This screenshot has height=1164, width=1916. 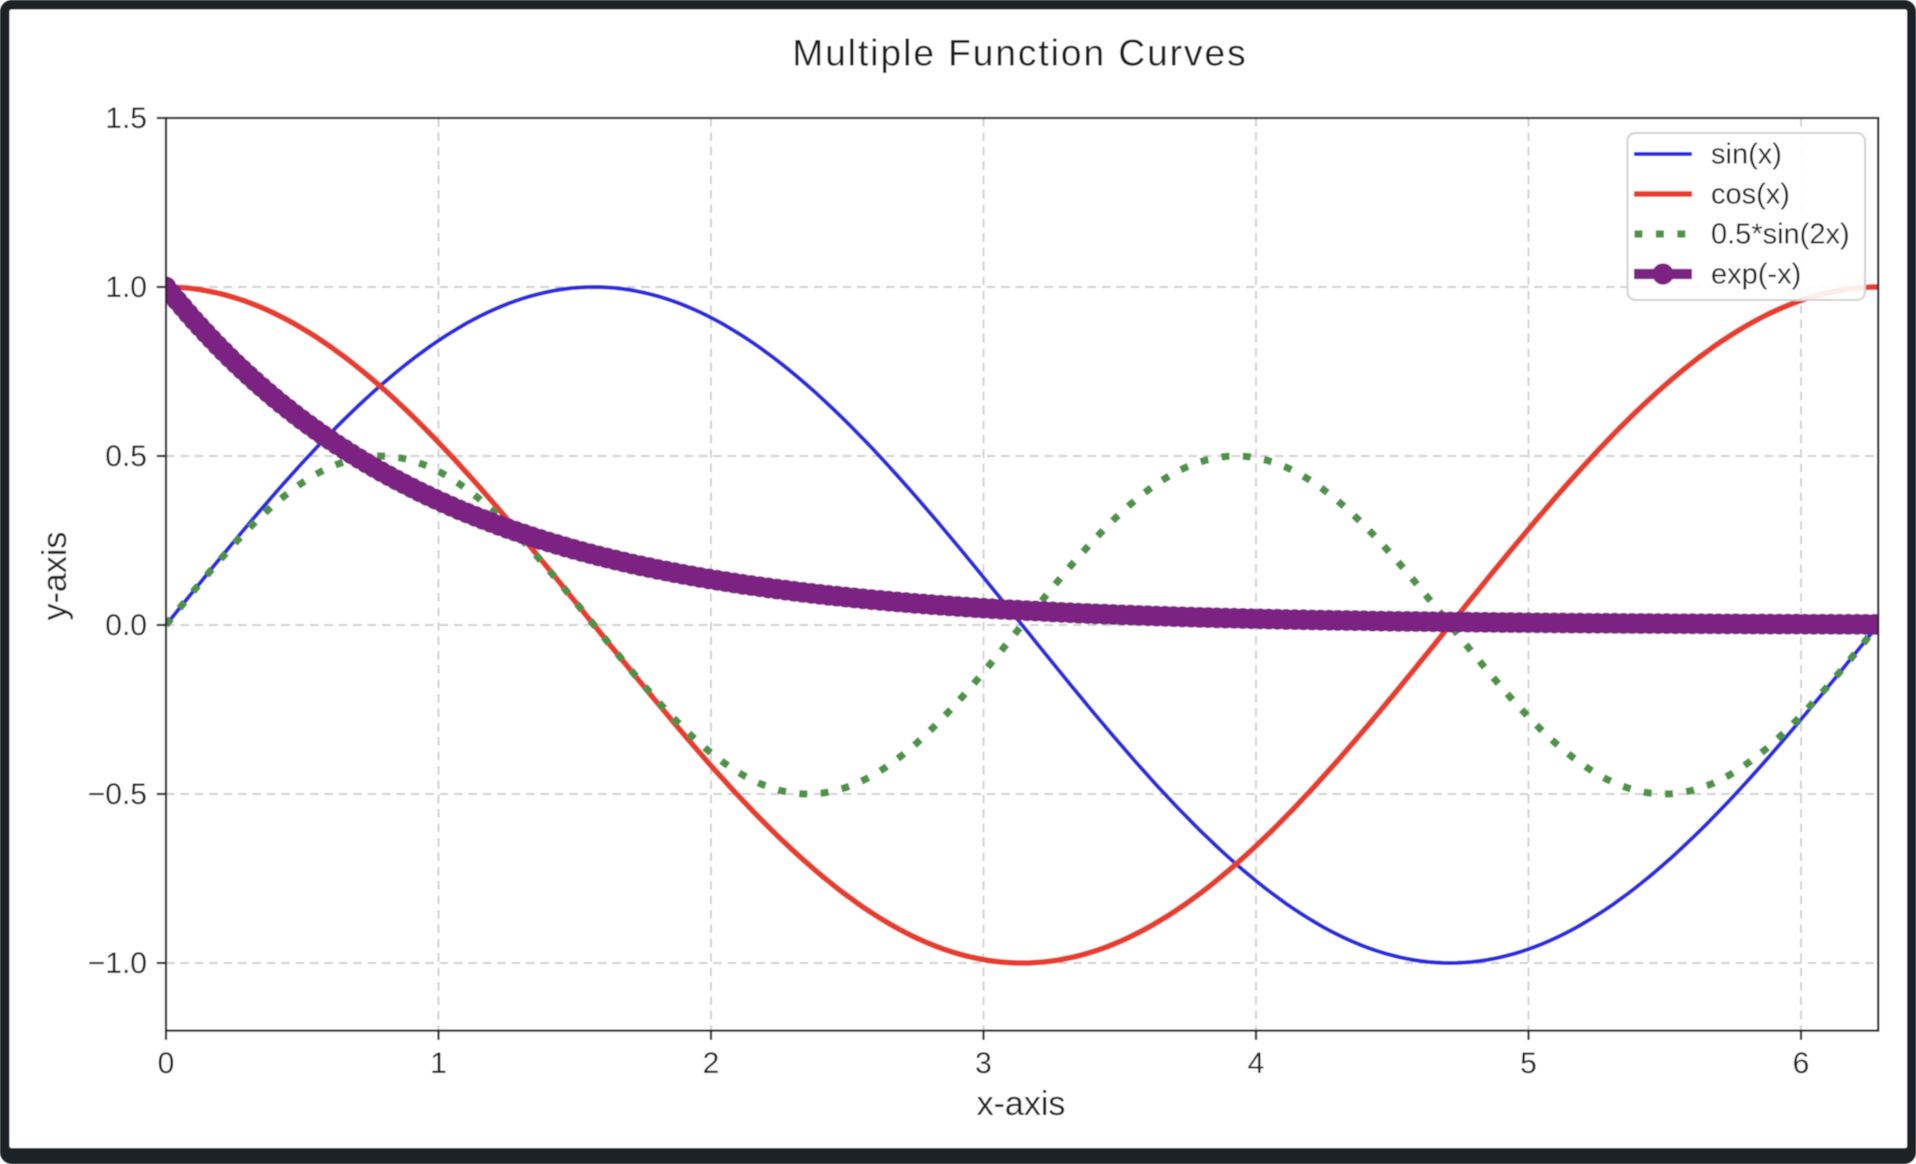 I want to click on svg-text: 4, so click(x=1256, y=1063).